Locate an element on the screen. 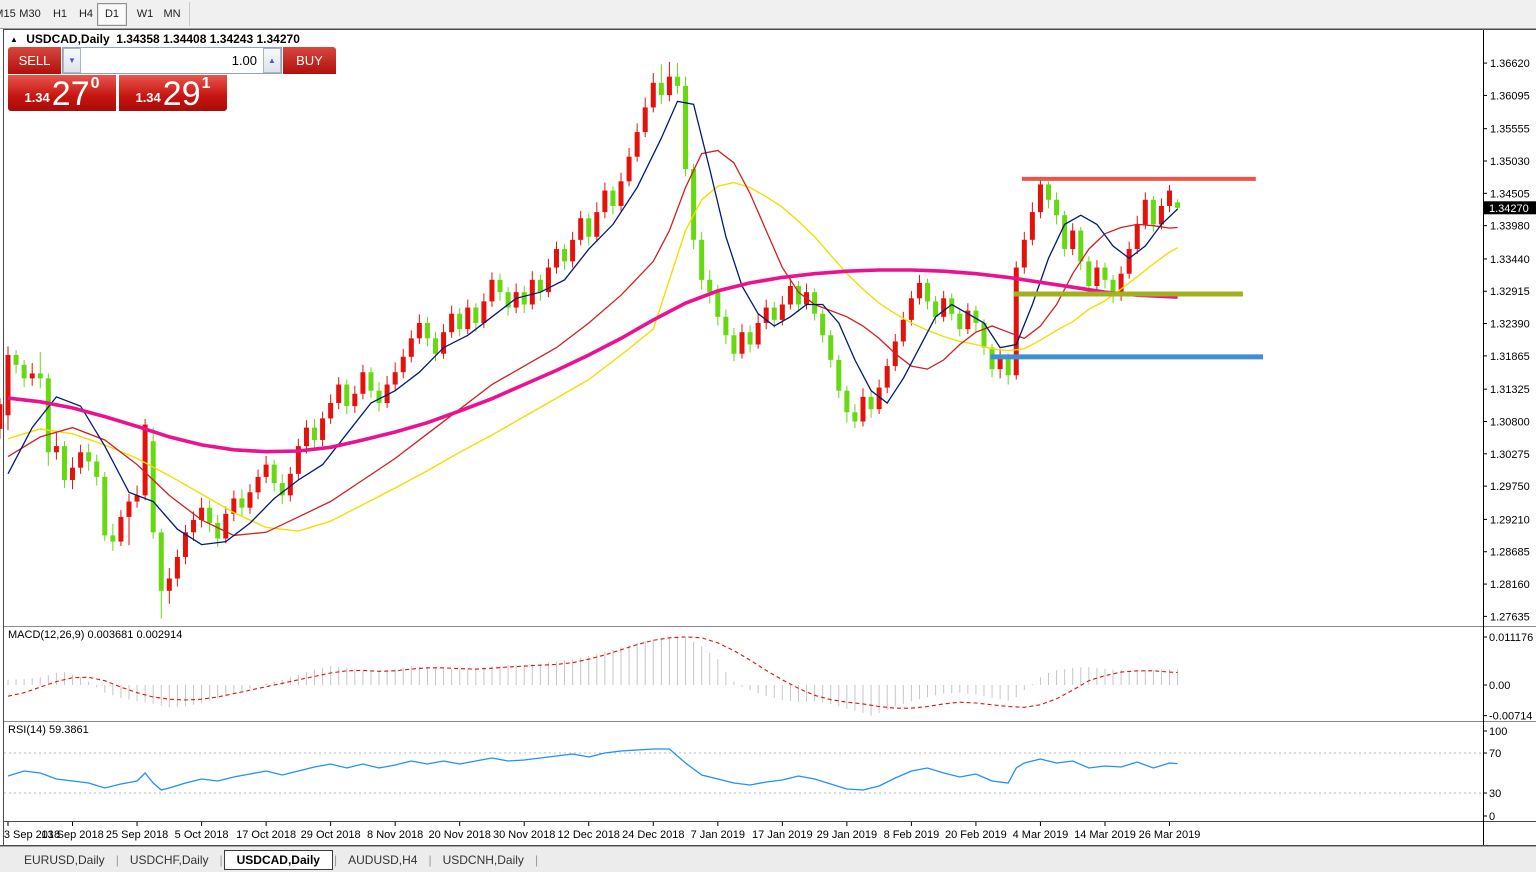  chart-tab-usdcad-daily: USDCAD,Daily is located at coordinates (278, 859).